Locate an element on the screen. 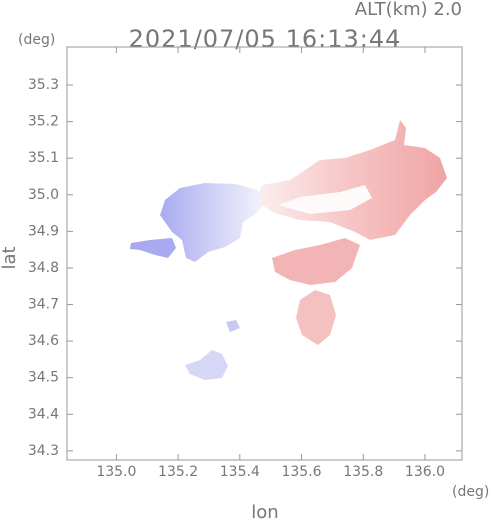  x-tick-label: 135.8 is located at coordinates (363, 472).